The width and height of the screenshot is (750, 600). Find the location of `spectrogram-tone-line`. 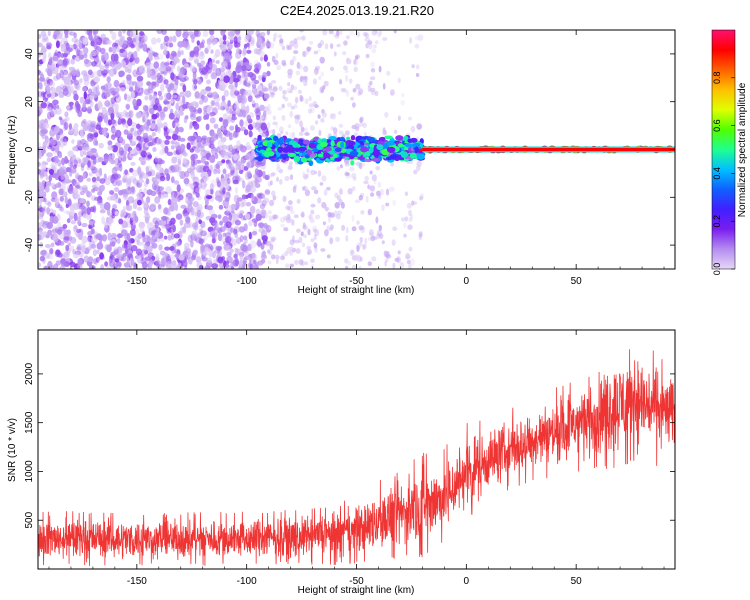

spectrogram-tone-line is located at coordinates (548, 149).